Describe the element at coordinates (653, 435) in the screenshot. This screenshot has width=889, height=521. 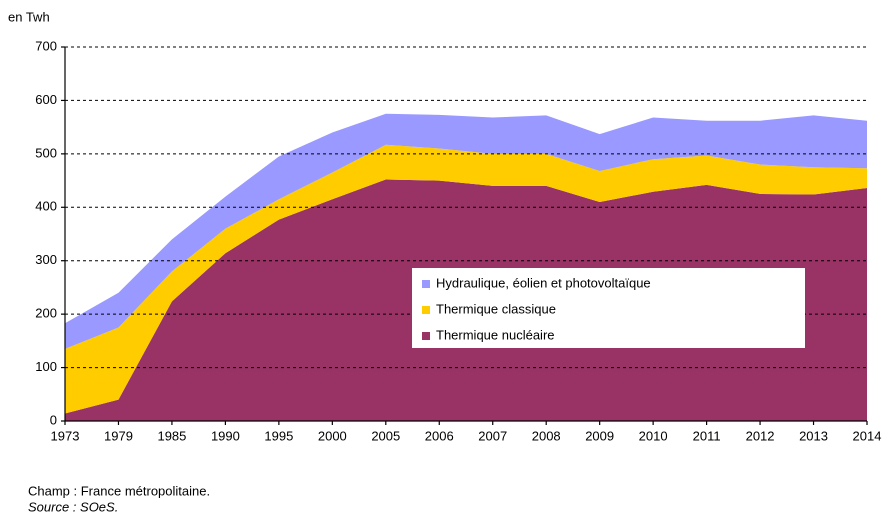
I see `x-tick-label: 2010` at that location.